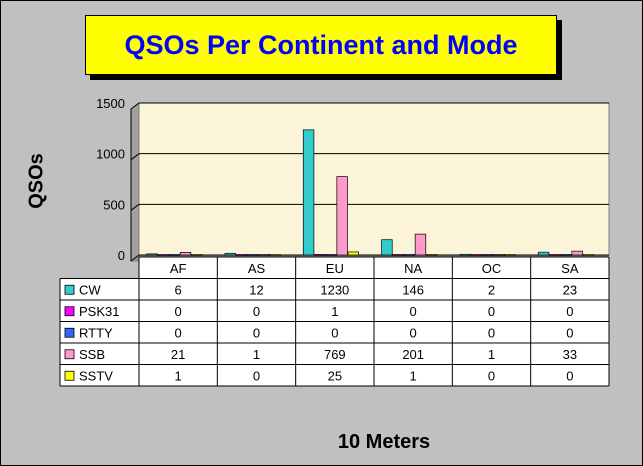 This screenshot has height=466, width=643. Describe the element at coordinates (178, 289) in the screenshot. I see `data-label: 6` at that location.